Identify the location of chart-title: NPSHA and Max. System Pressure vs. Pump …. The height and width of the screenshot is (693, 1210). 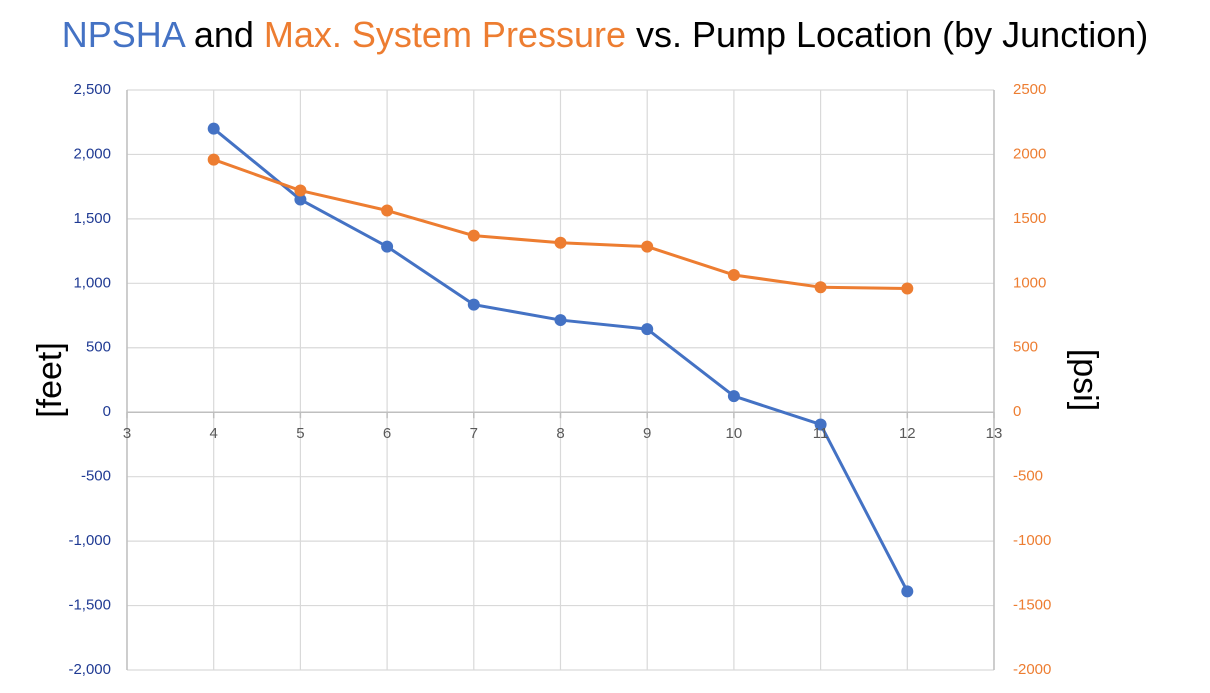
(605, 35).